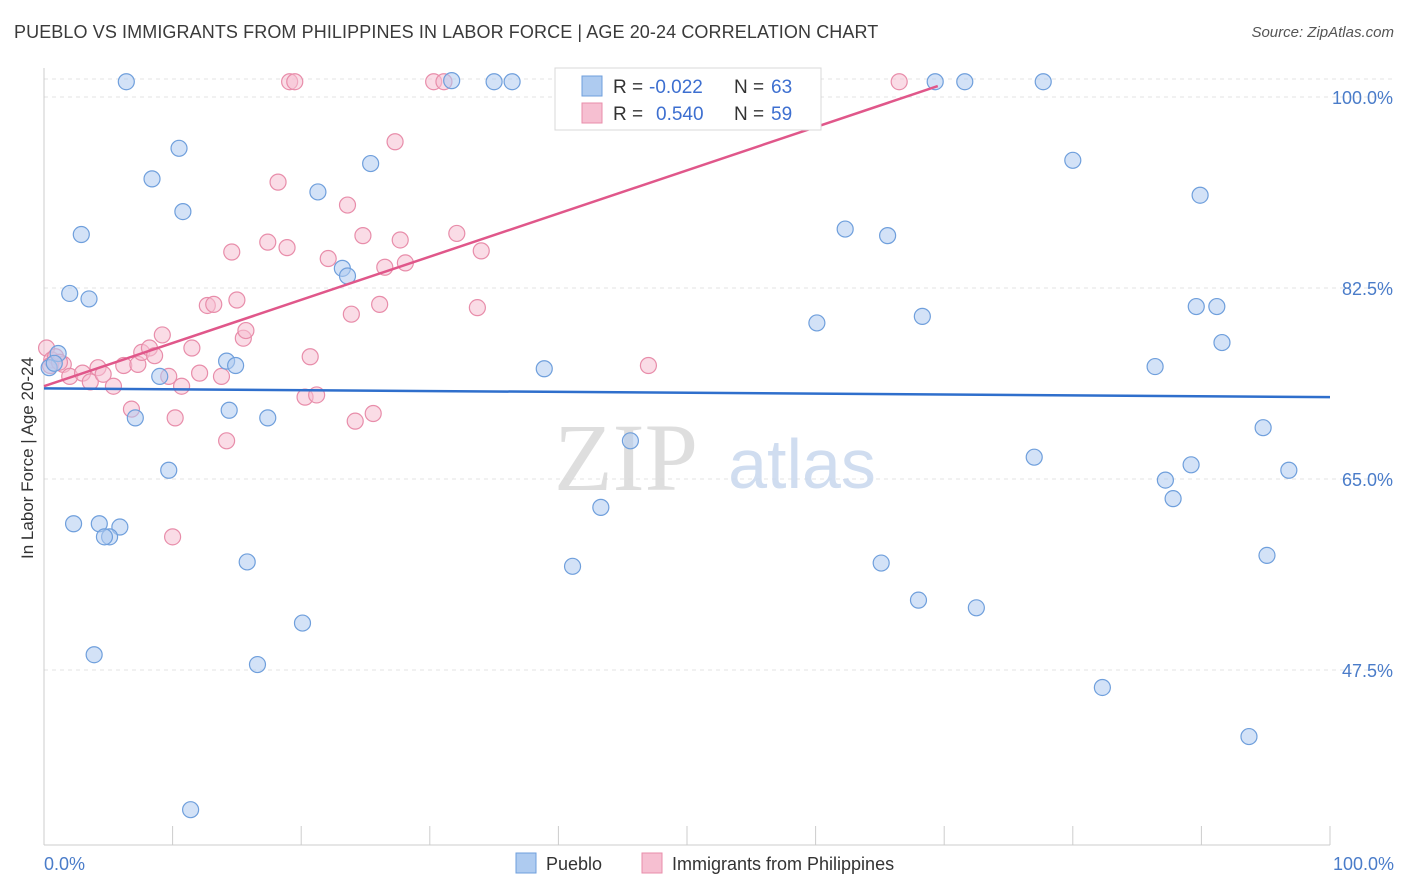 Image resolution: width=1406 pixels, height=892 pixels. I want to click on x-ticks, so click(687, 835).